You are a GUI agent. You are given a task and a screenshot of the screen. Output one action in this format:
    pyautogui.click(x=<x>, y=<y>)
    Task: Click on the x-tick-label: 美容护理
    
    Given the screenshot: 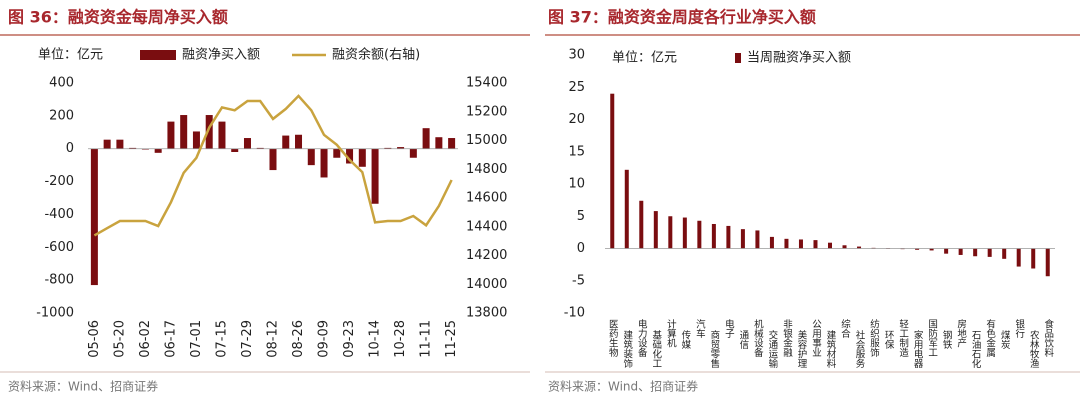 What is the action you would take?
    pyautogui.click(x=801, y=348)
    